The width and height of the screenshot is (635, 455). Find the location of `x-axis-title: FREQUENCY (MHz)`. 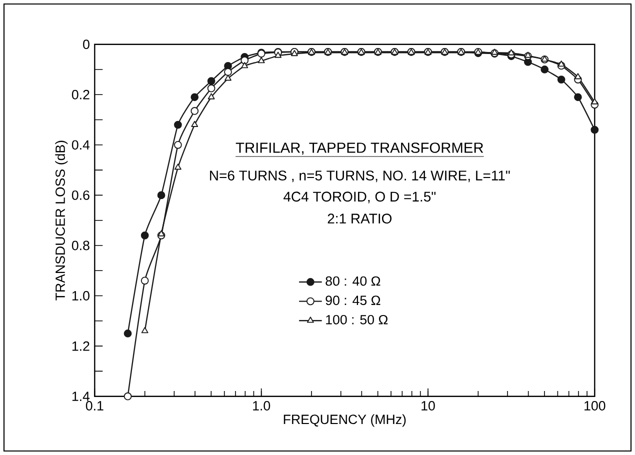

x-axis-title: FREQUENCY (MHz) is located at coordinates (345, 420).